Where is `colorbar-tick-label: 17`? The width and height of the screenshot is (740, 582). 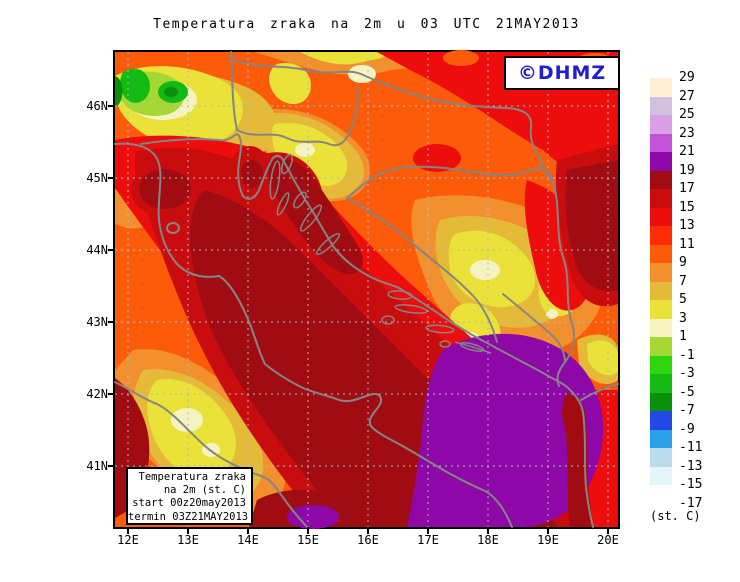 colorbar-tick-label: 17 is located at coordinates (687, 188).